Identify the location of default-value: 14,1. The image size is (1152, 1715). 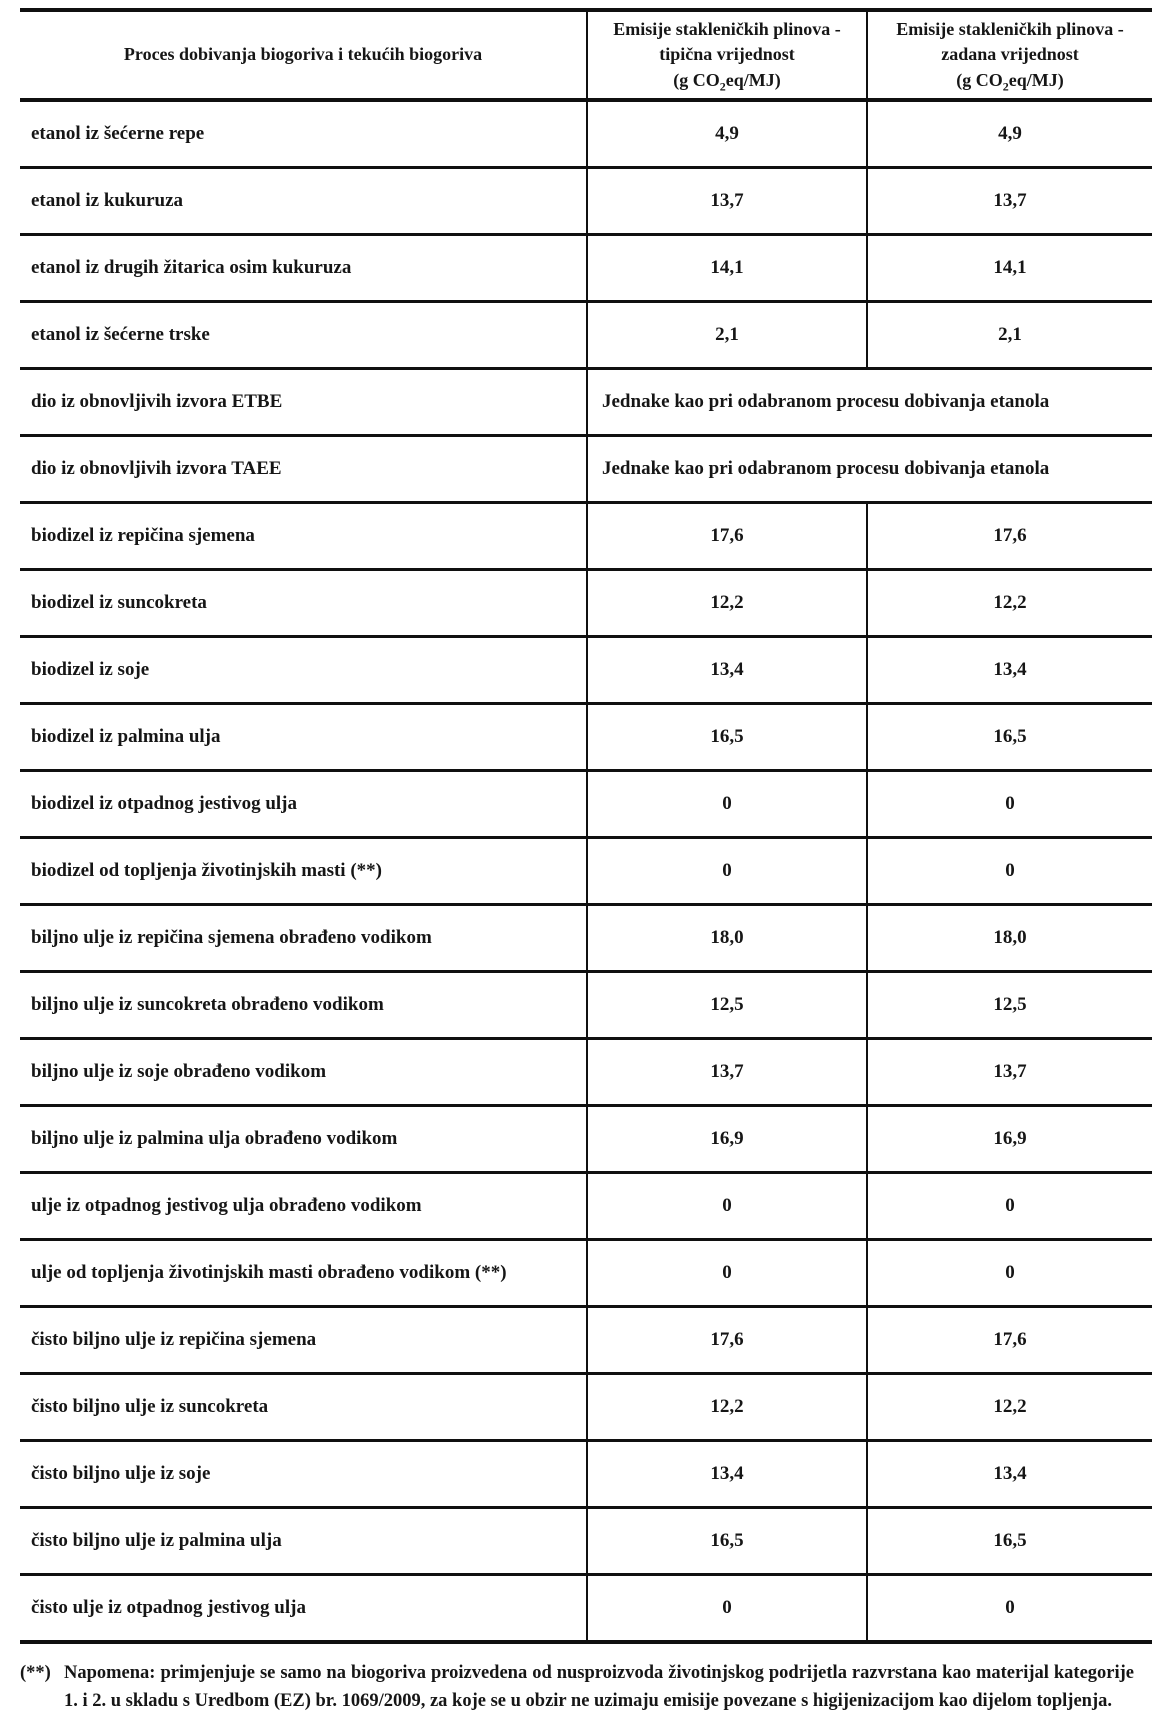
(1009, 268).